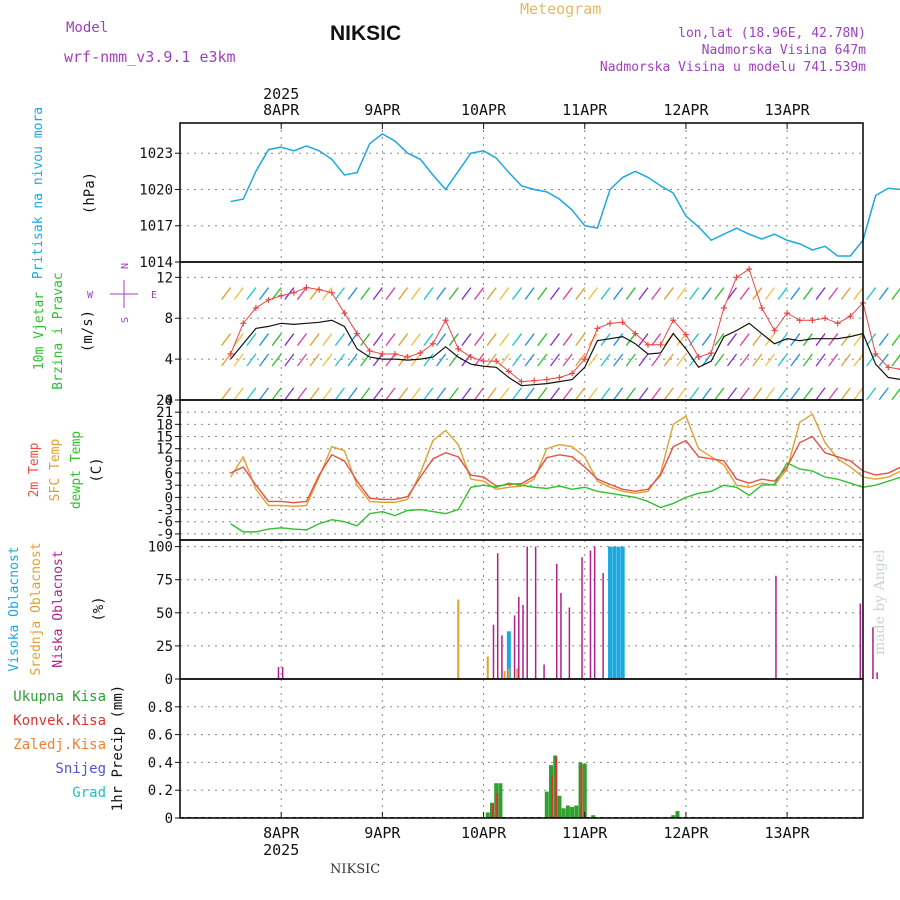 This screenshot has height=900, width=900. I want to click on y-tick-label: 6, so click(169, 474).